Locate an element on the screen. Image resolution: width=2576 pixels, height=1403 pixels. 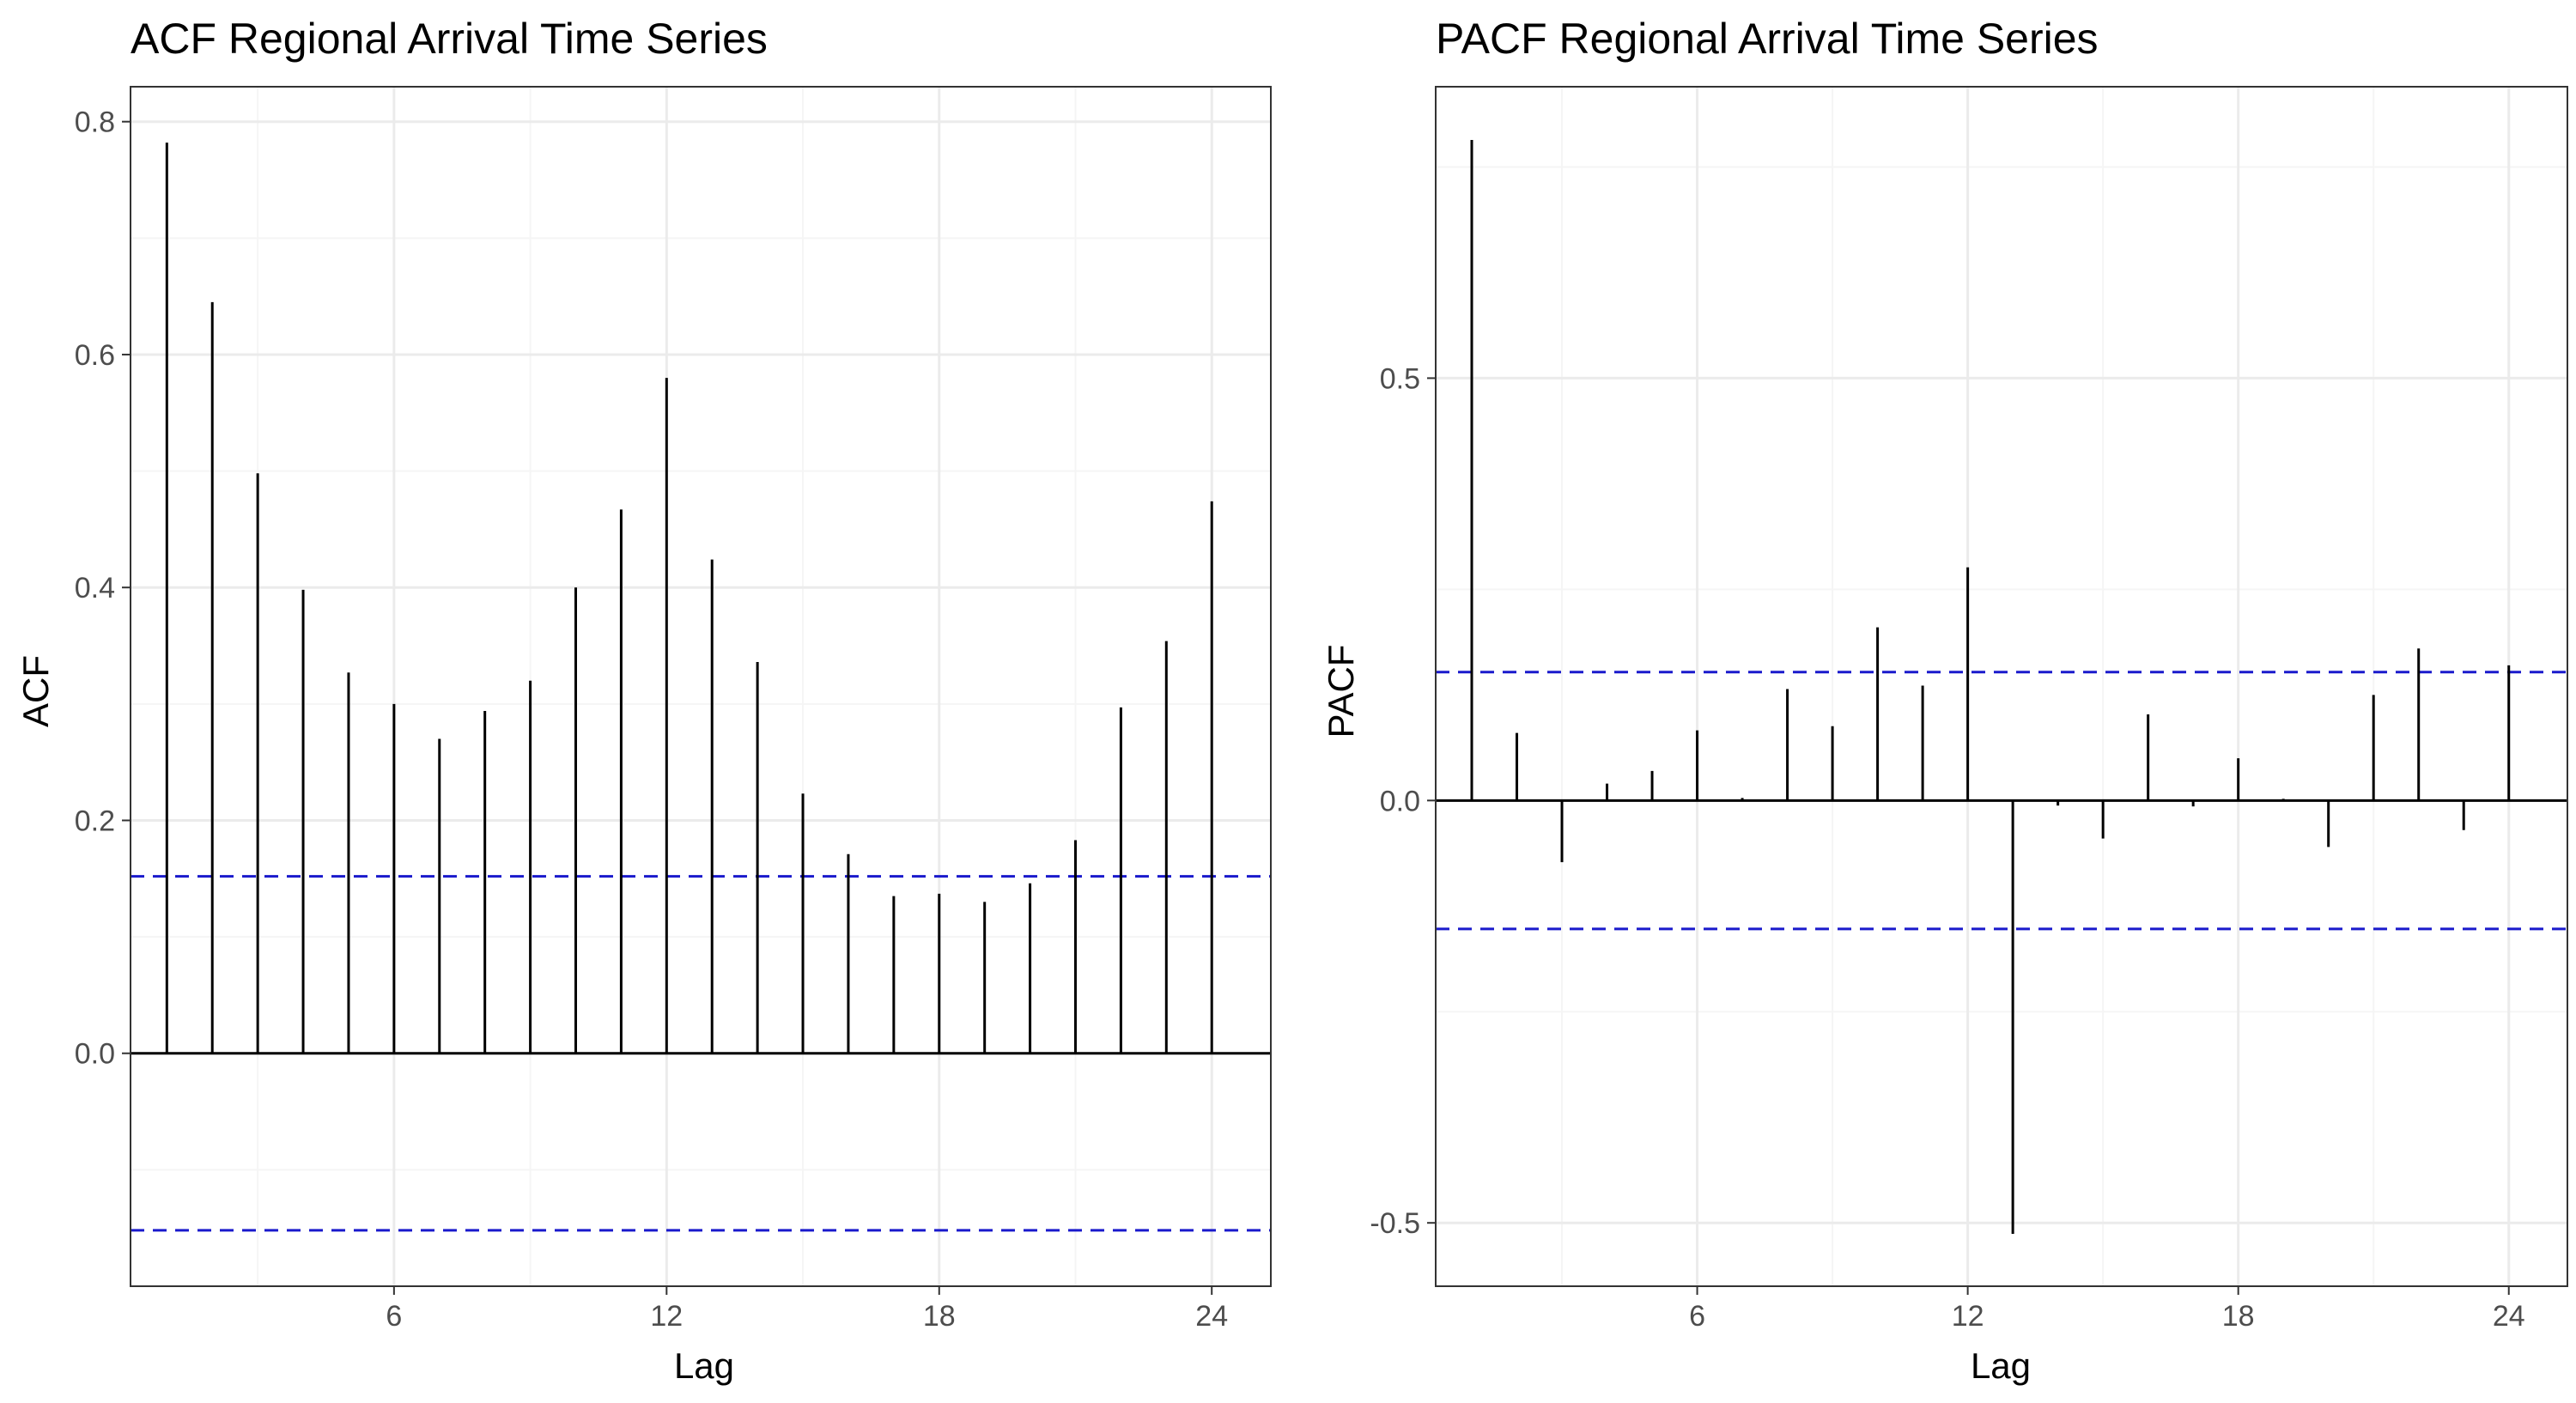
pacf-x-tick-label: 18 is located at coordinates (2238, 1316).